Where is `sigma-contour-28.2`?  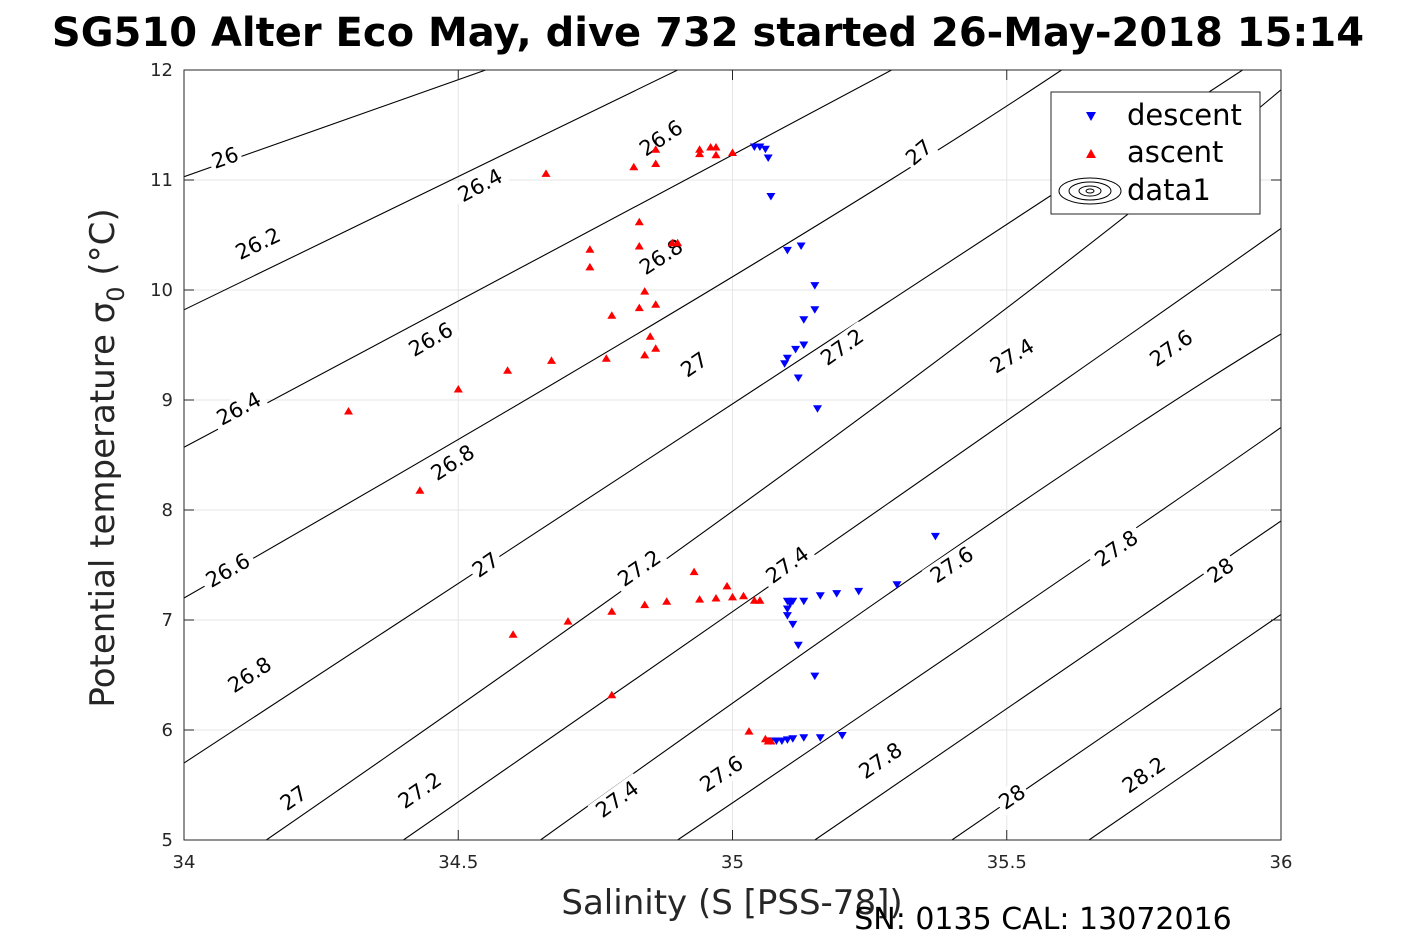
sigma-contour-28.2 is located at coordinates (1184, 773).